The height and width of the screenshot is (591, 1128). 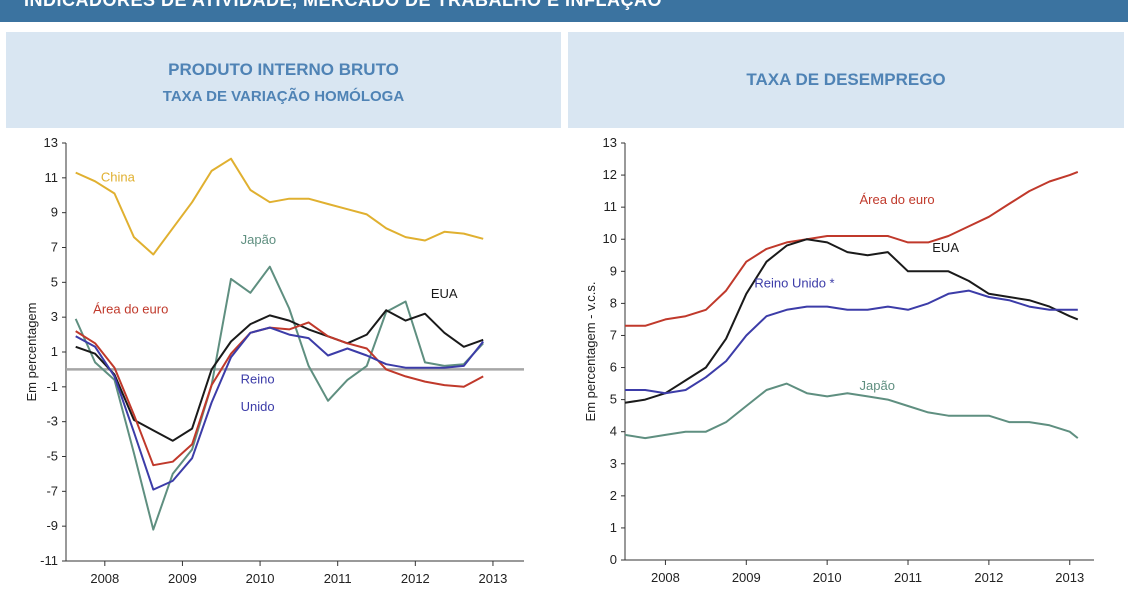 I want to click on gdp-chart-subtitle: TAXA DE VARIAÇÃO HOMÓLOGA, so click(x=283, y=96).